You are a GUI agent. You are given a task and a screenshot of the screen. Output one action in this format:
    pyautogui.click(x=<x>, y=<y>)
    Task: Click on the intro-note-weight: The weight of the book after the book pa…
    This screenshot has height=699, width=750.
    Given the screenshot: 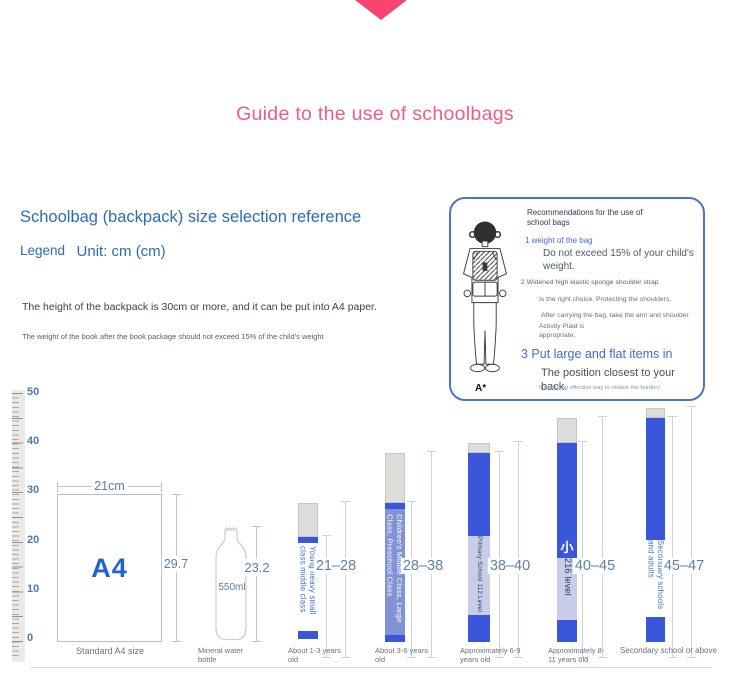 What is the action you would take?
    pyautogui.click(x=173, y=336)
    